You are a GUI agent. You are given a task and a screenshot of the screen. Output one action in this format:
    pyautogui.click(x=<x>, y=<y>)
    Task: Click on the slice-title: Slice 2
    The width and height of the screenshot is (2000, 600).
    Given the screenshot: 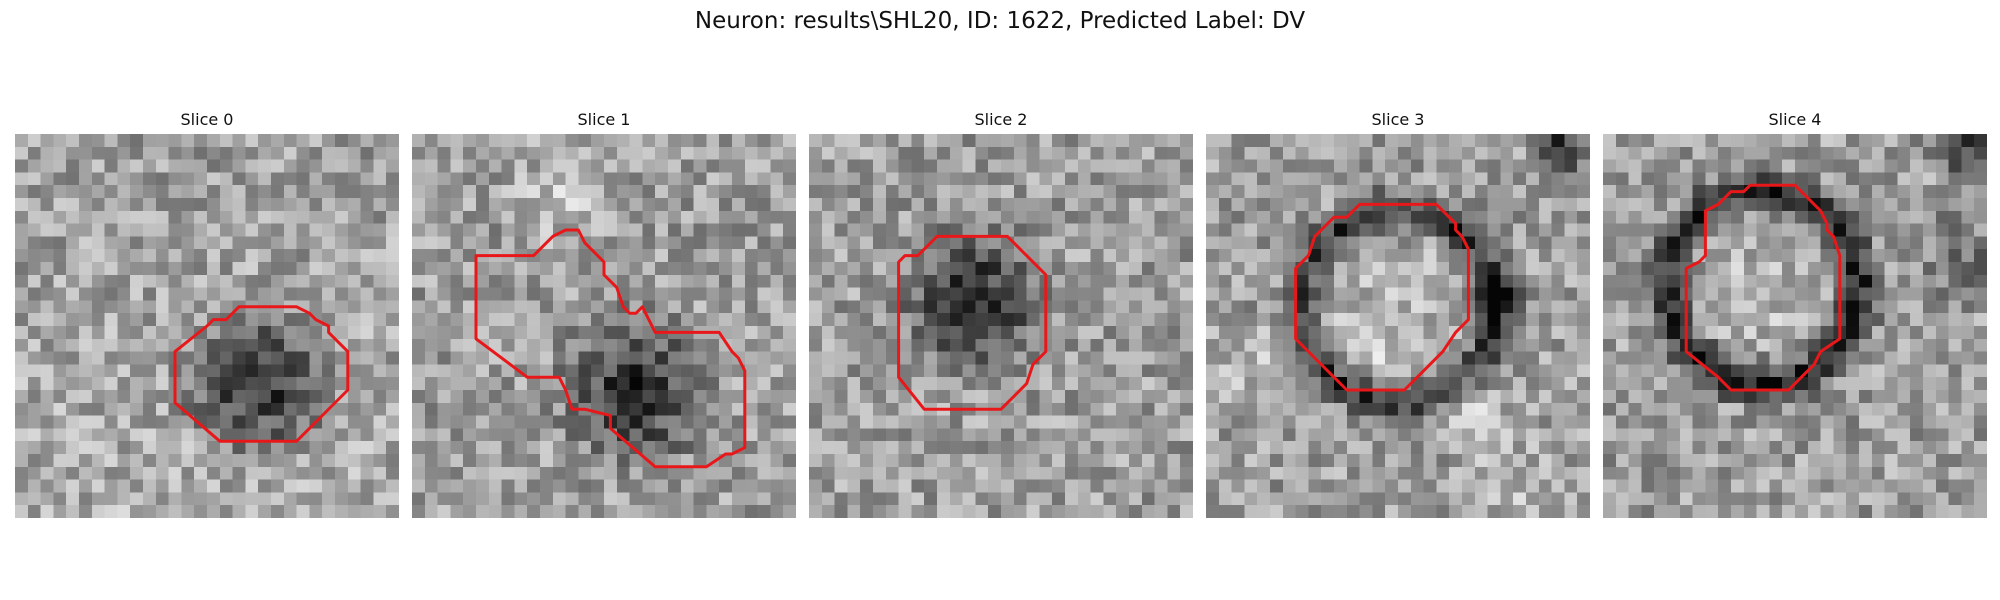 What is the action you would take?
    pyautogui.click(x=1001, y=119)
    